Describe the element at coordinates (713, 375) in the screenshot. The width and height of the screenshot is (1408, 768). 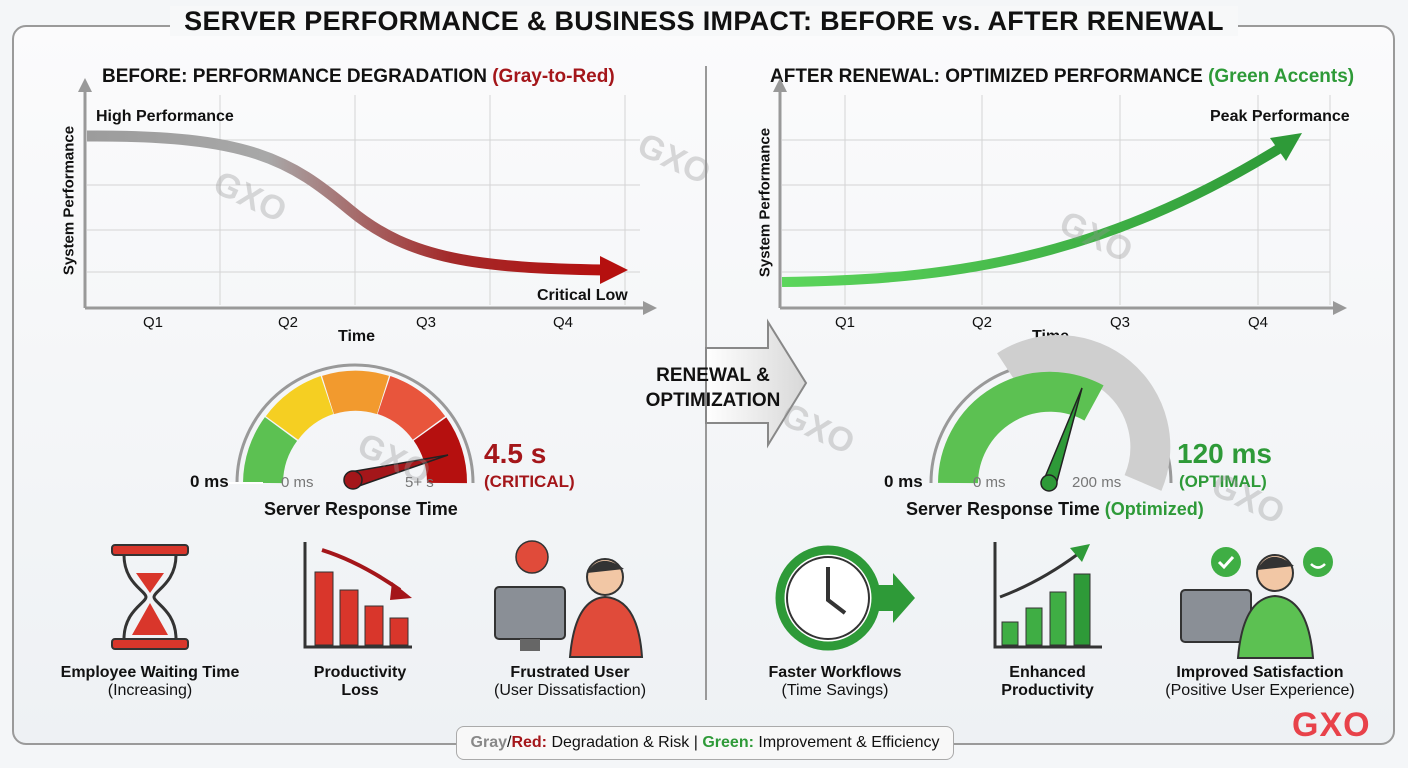
I see `renewal-label-line1: RENEWAL &` at that location.